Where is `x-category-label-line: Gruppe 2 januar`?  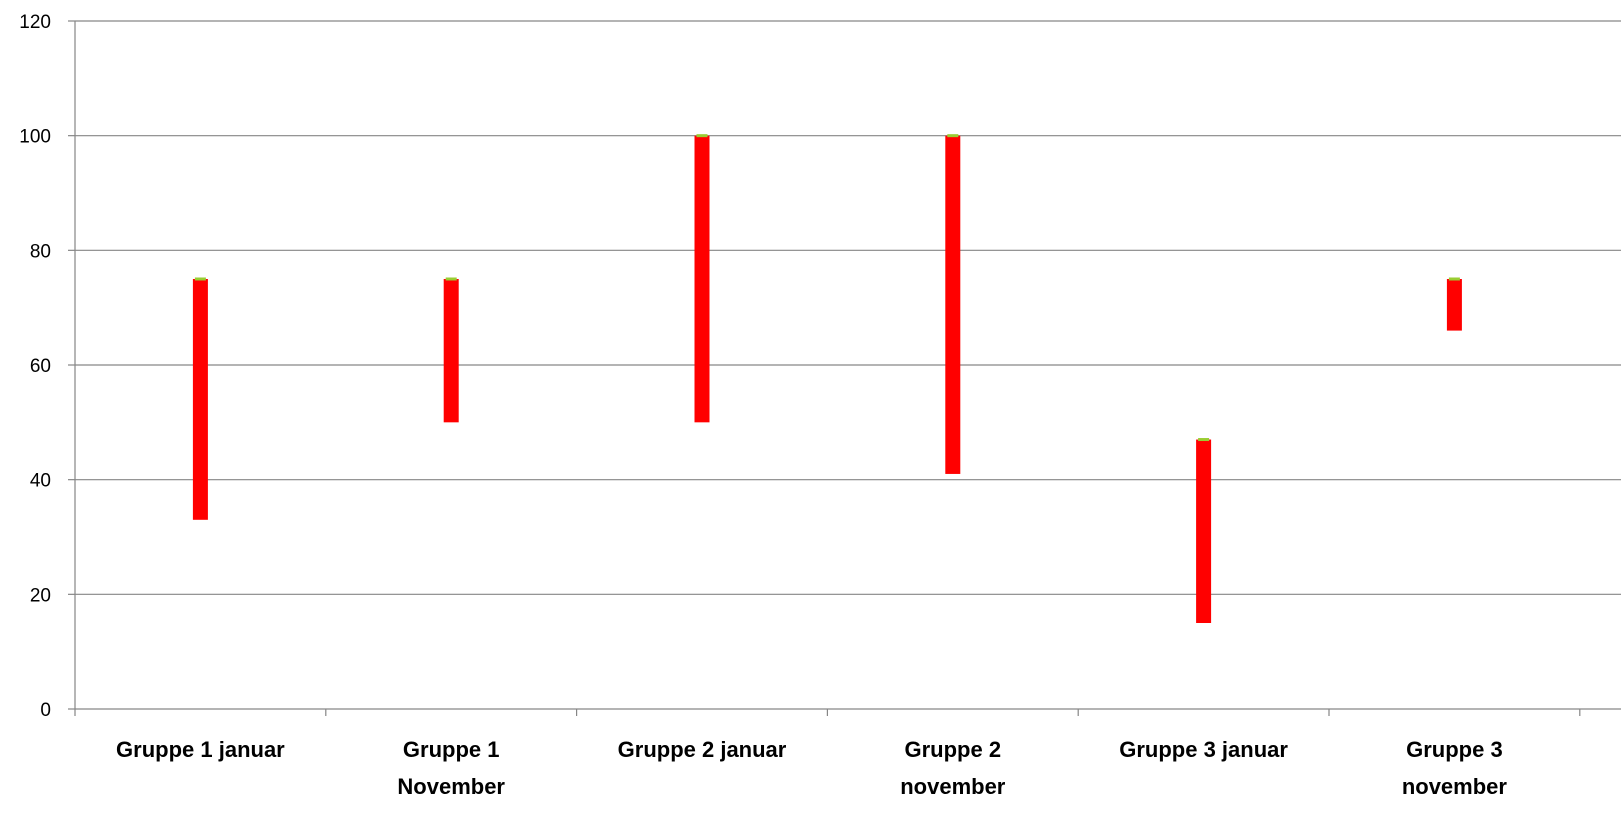 x-category-label-line: Gruppe 2 januar is located at coordinates (702, 749).